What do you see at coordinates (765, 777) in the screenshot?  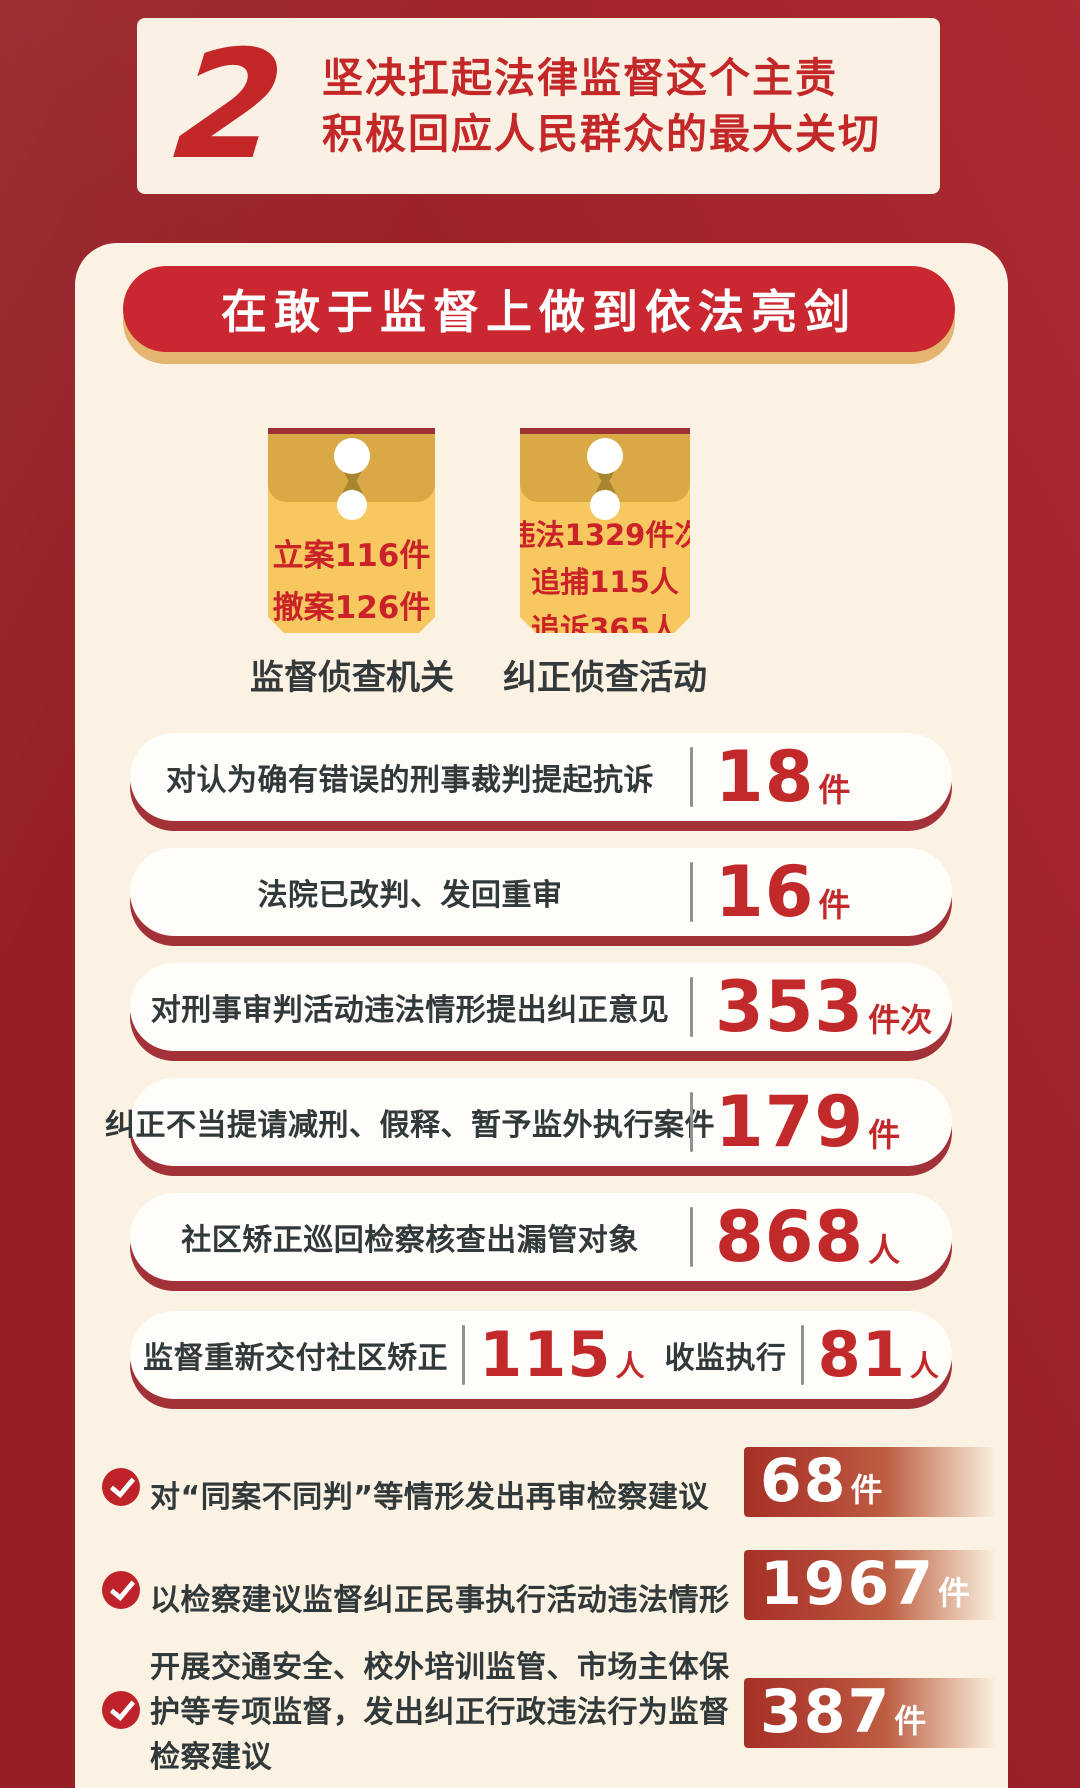 I see `stat-number: 18` at bounding box center [765, 777].